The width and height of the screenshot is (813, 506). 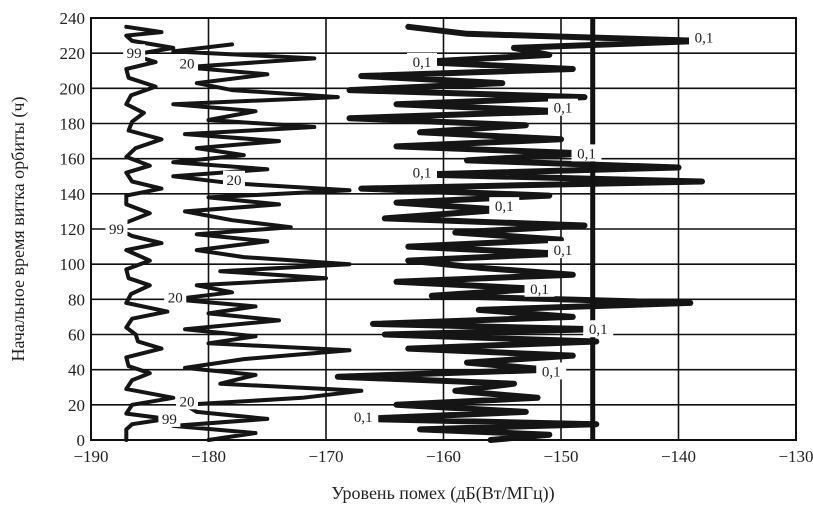 What do you see at coordinates (76, 405) in the screenshot?
I see `y-tick-label: 20` at bounding box center [76, 405].